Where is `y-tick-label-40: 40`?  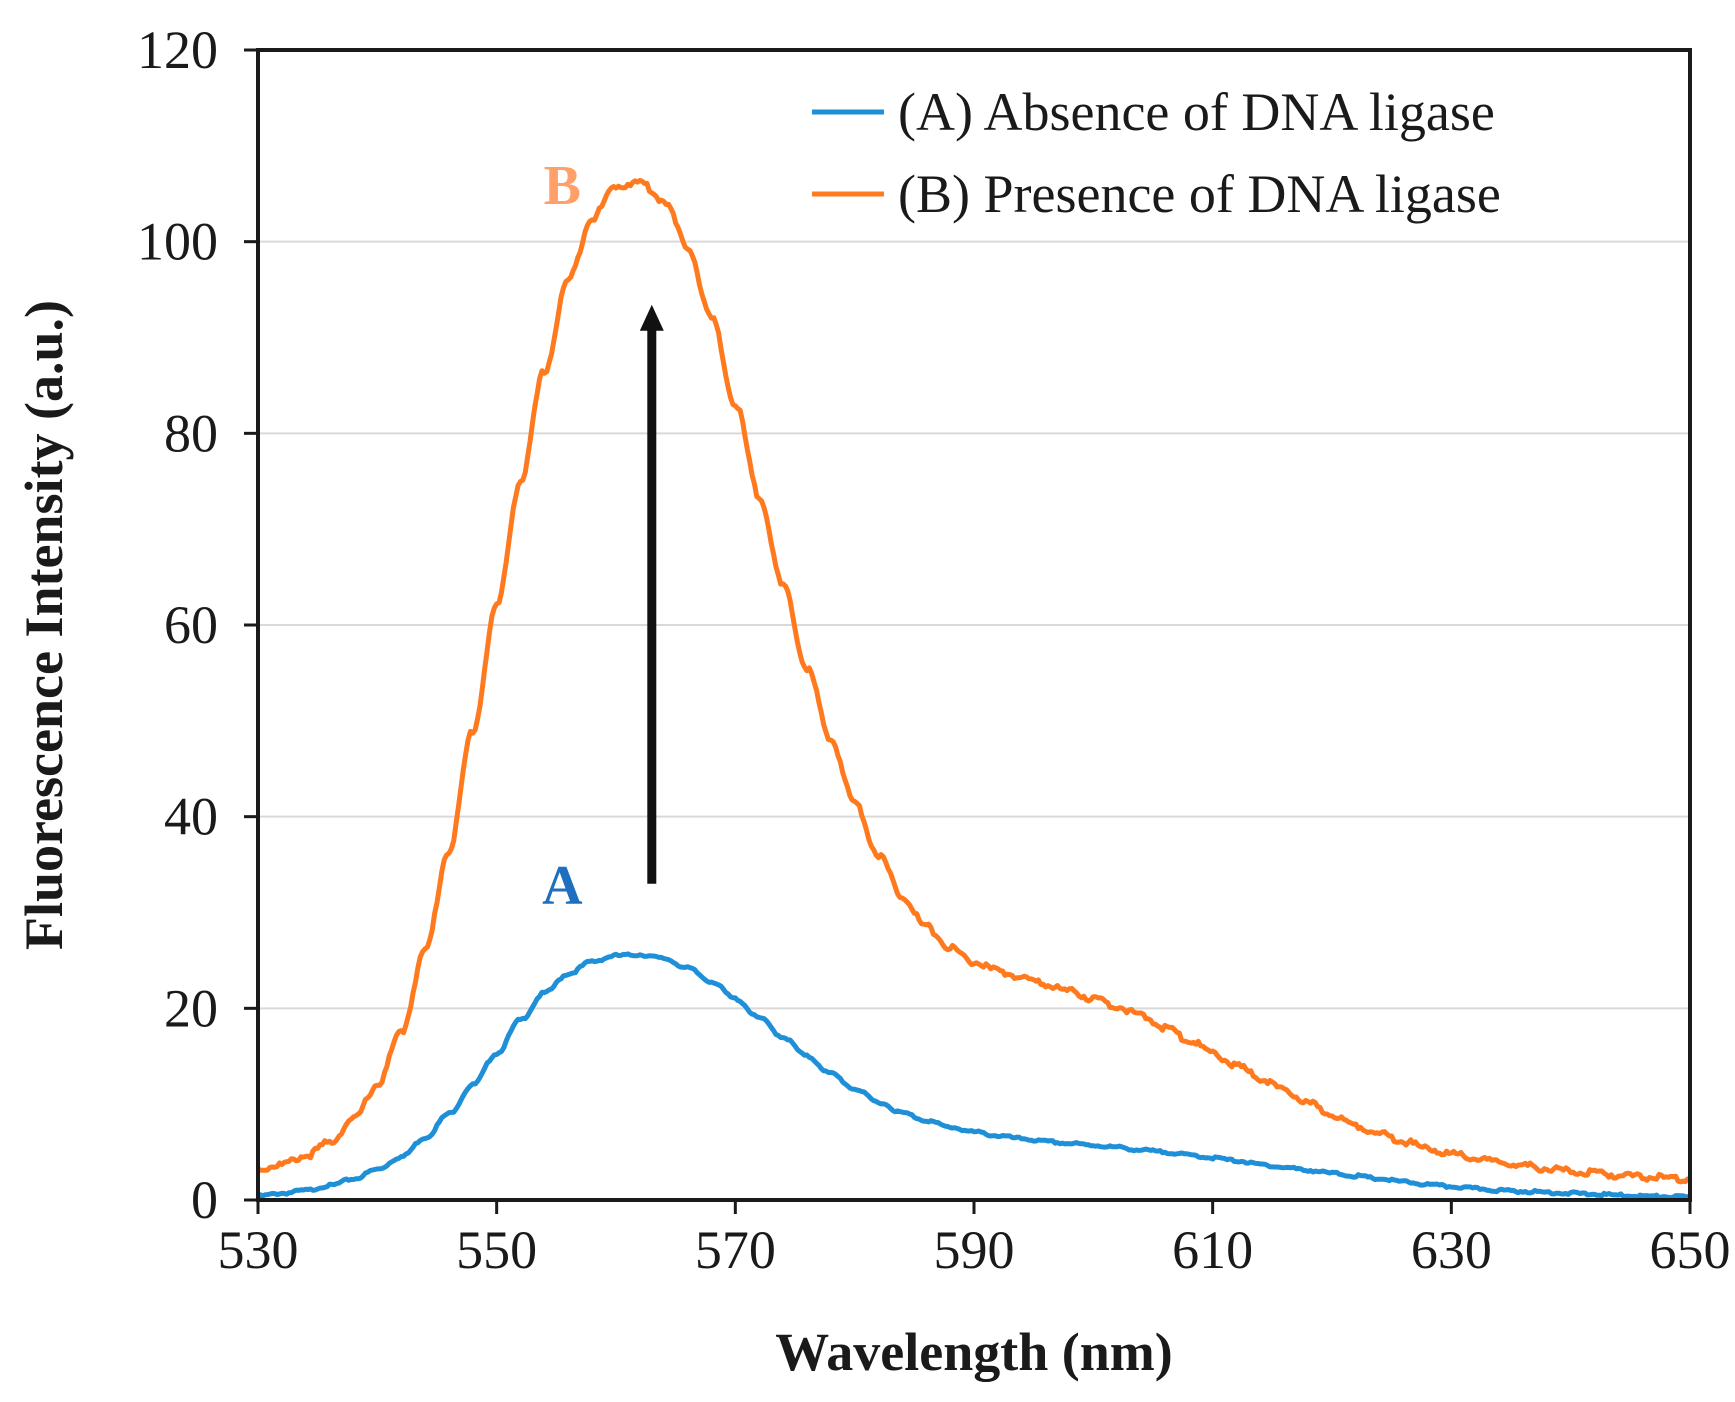
y-tick-label-40: 40 is located at coordinates (191, 817).